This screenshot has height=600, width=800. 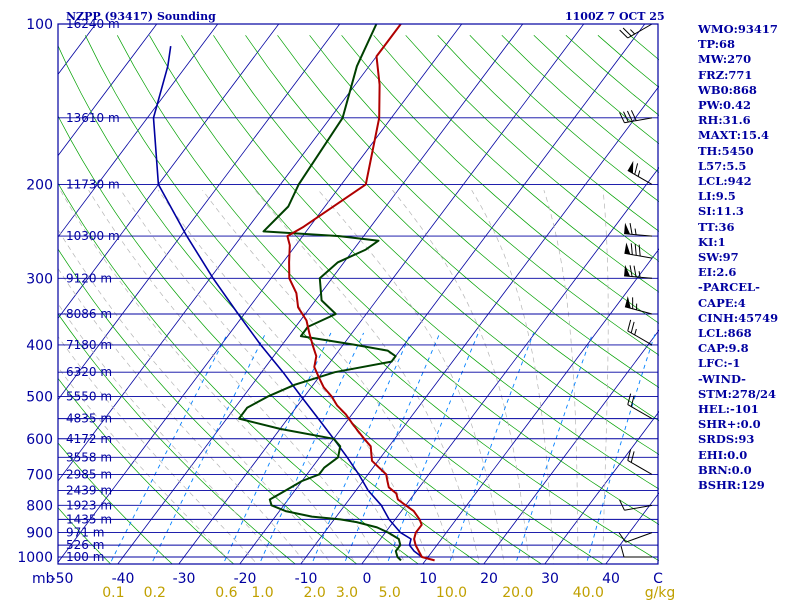 I want to click on height-label: 1923 m, so click(x=89, y=505).